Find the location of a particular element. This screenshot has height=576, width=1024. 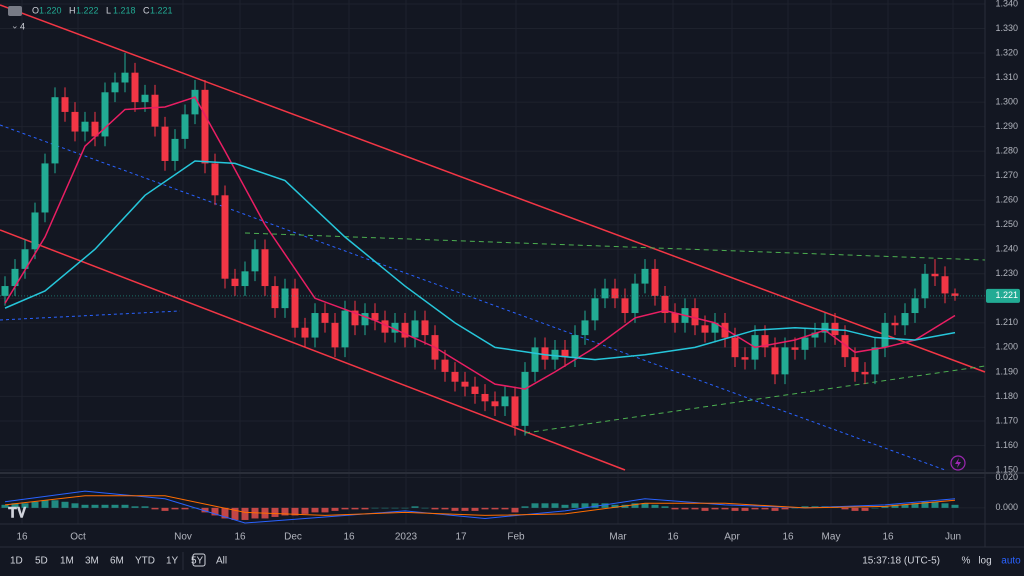

clock: 15:37:18 (UTC-5) is located at coordinates (901, 561).